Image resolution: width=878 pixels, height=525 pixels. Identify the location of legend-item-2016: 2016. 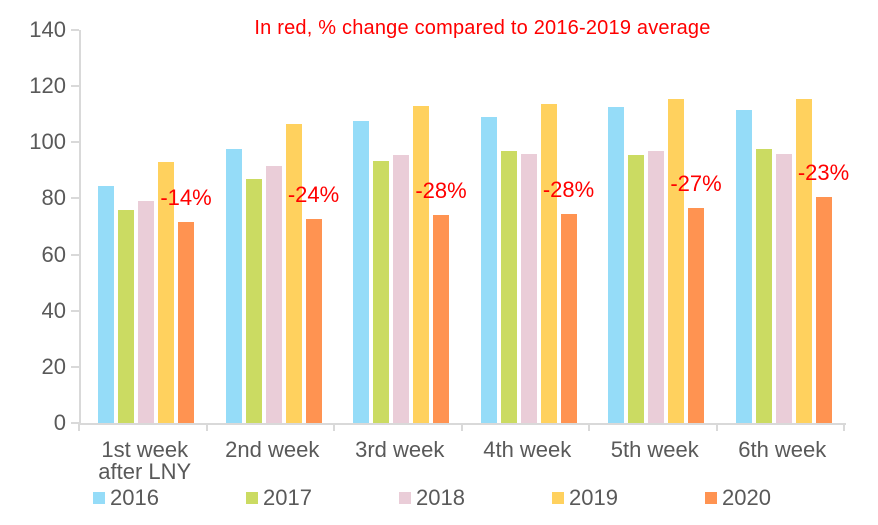
(155, 498).